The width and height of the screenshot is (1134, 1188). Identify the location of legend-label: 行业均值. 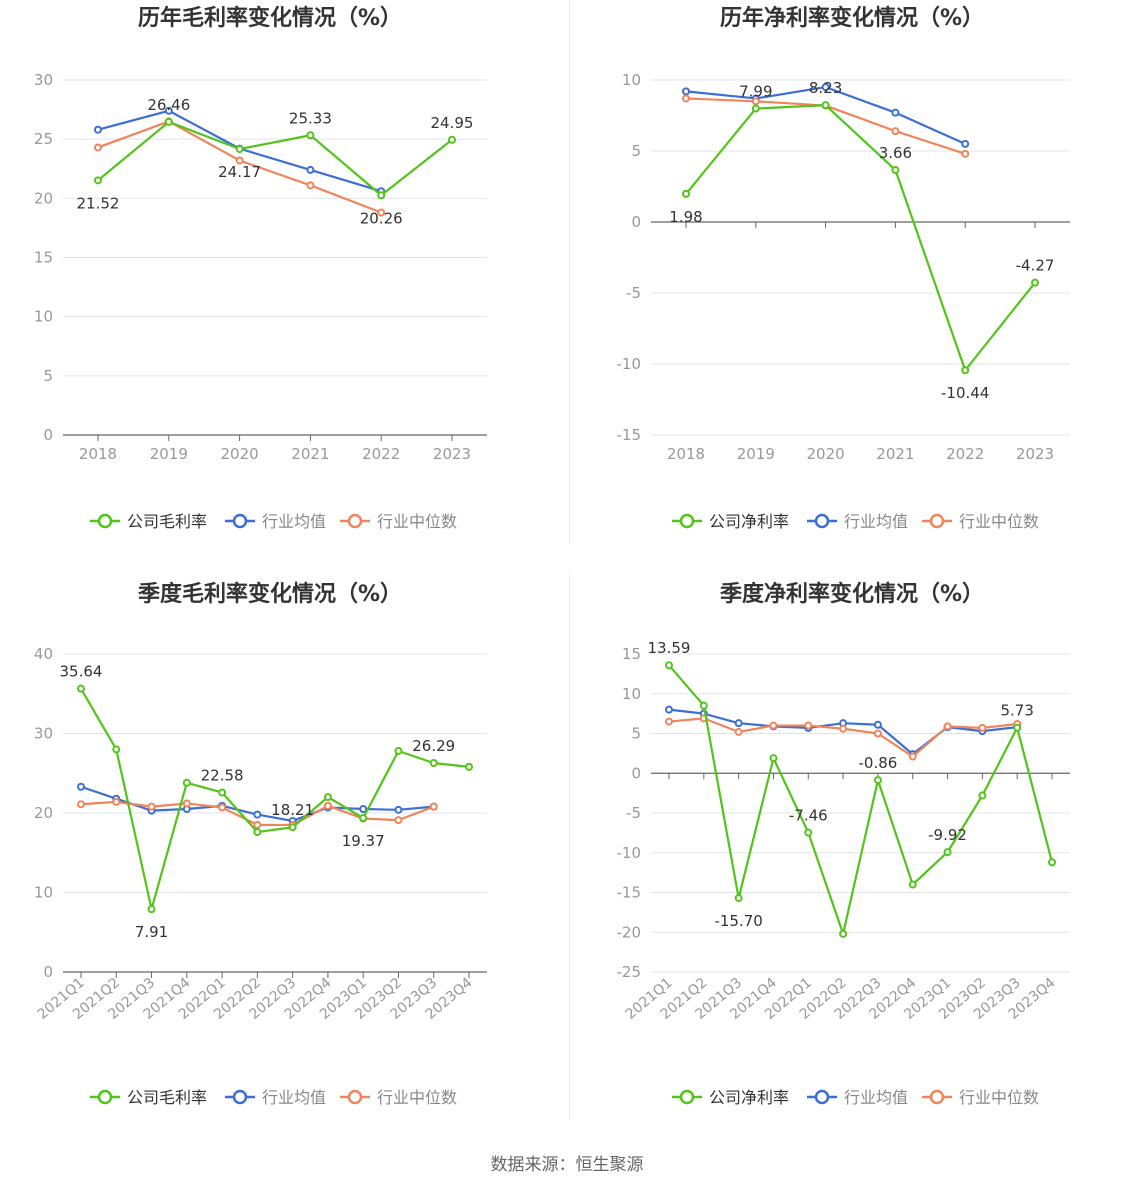
(294, 521).